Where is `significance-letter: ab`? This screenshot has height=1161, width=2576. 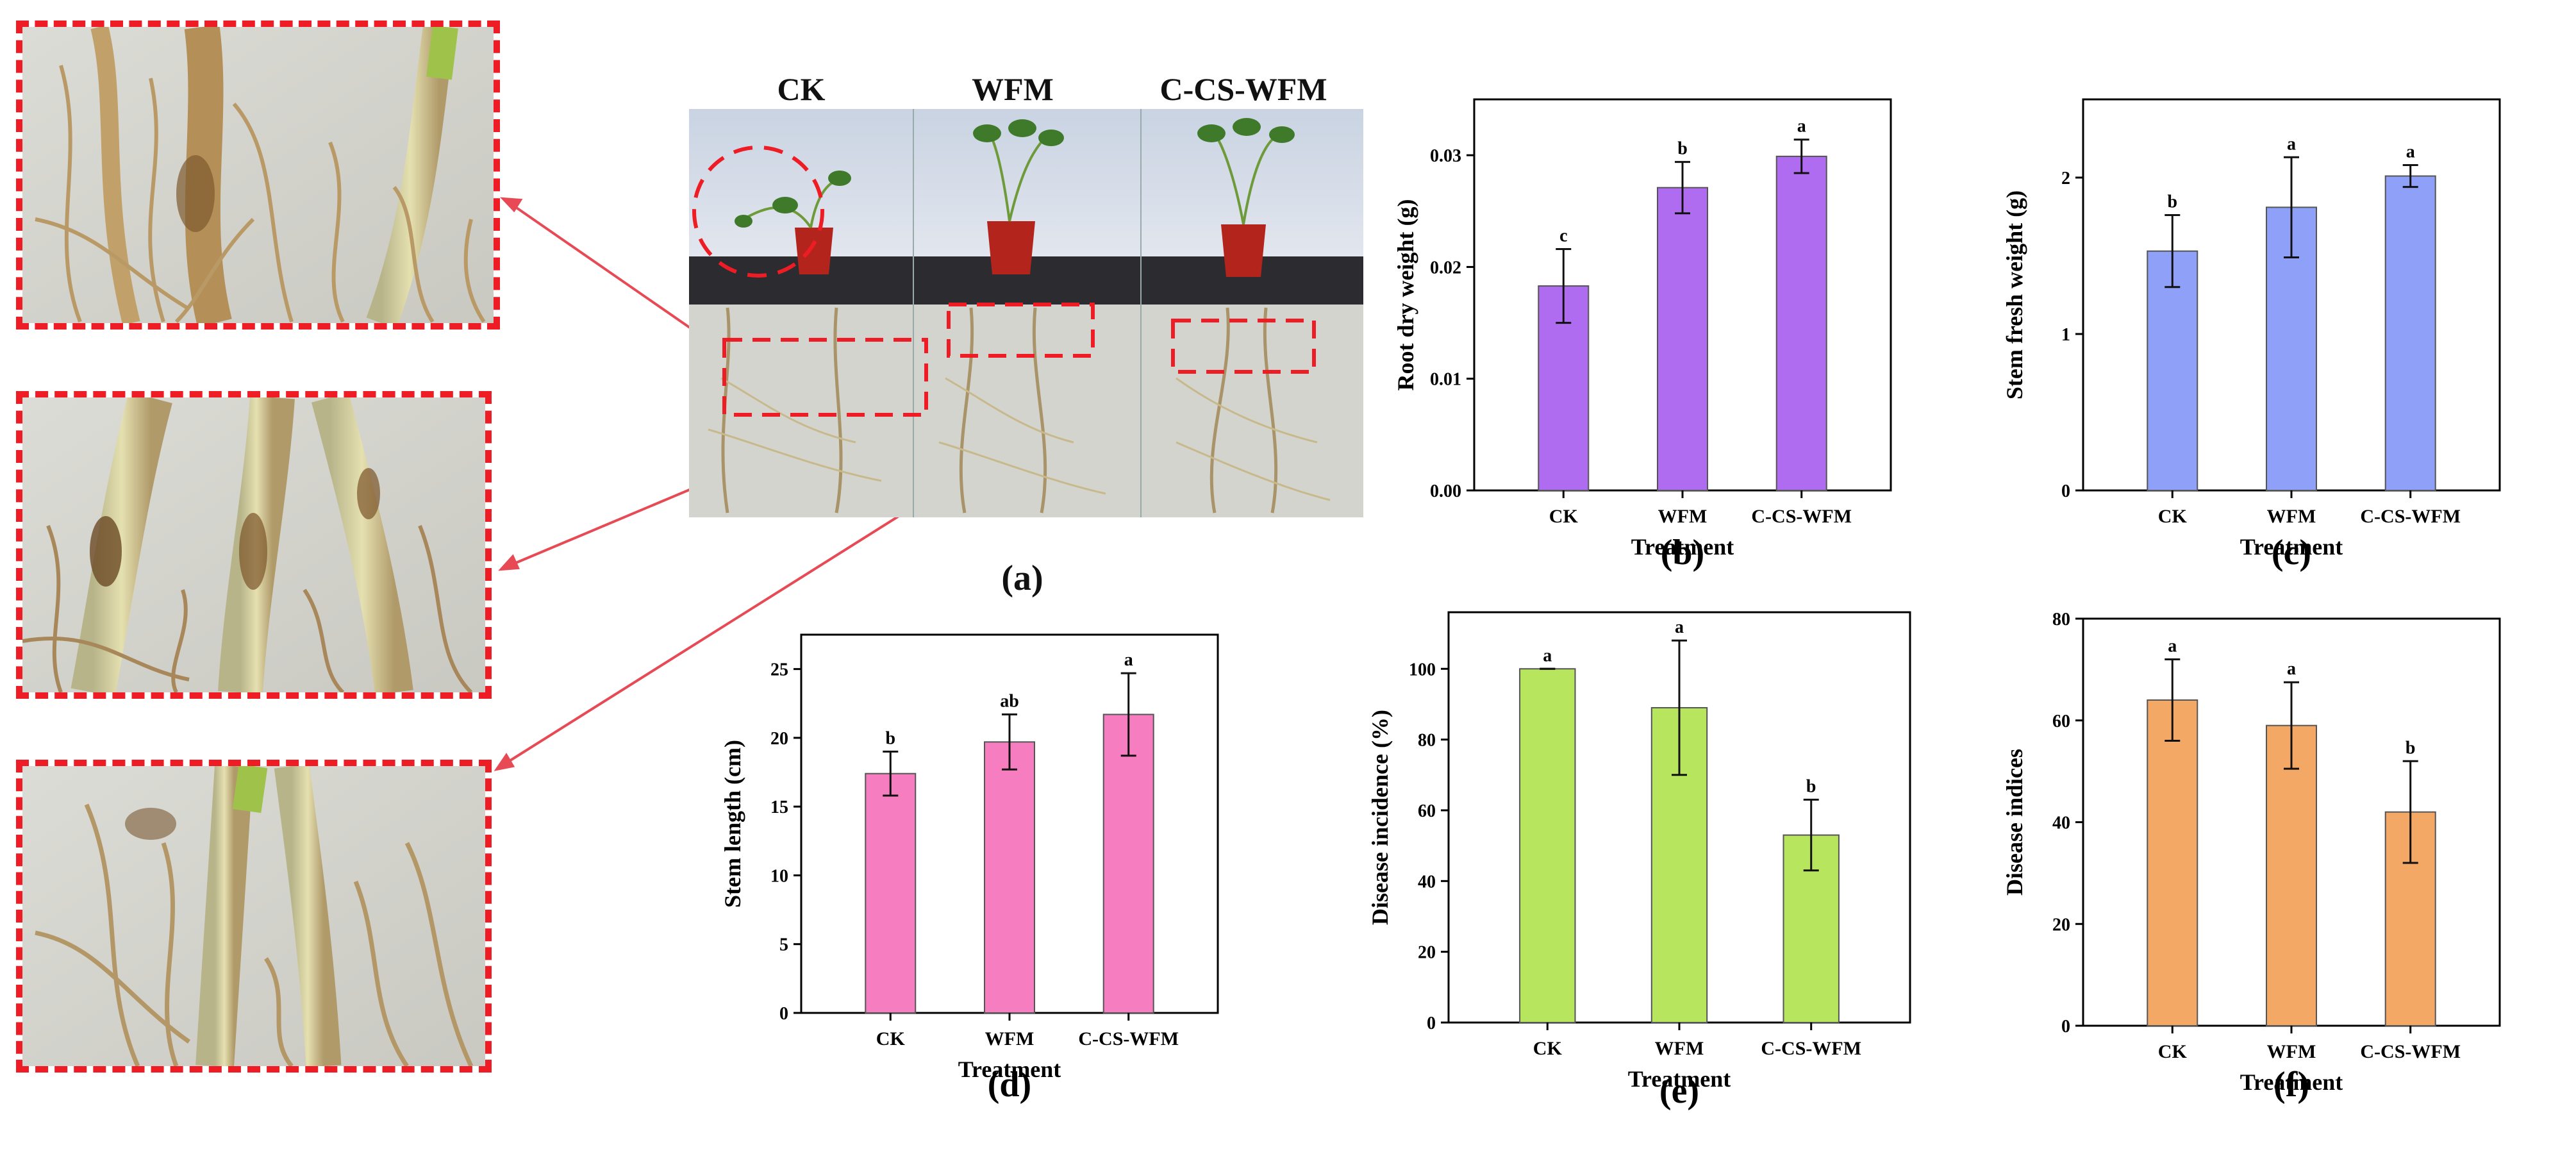 significance-letter: ab is located at coordinates (1009, 701).